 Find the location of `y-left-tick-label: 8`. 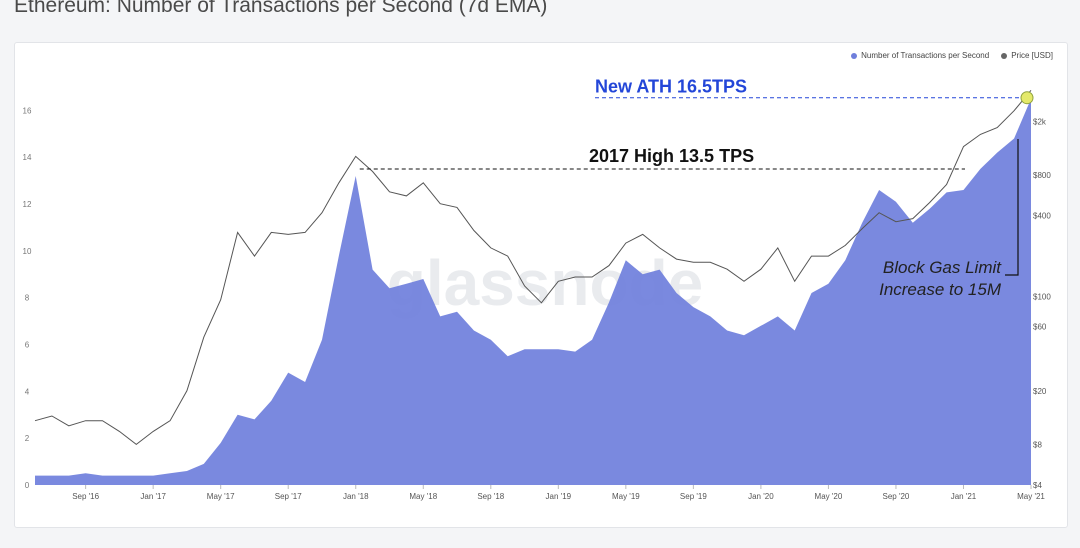

y-left-tick-label: 8 is located at coordinates (27, 298).